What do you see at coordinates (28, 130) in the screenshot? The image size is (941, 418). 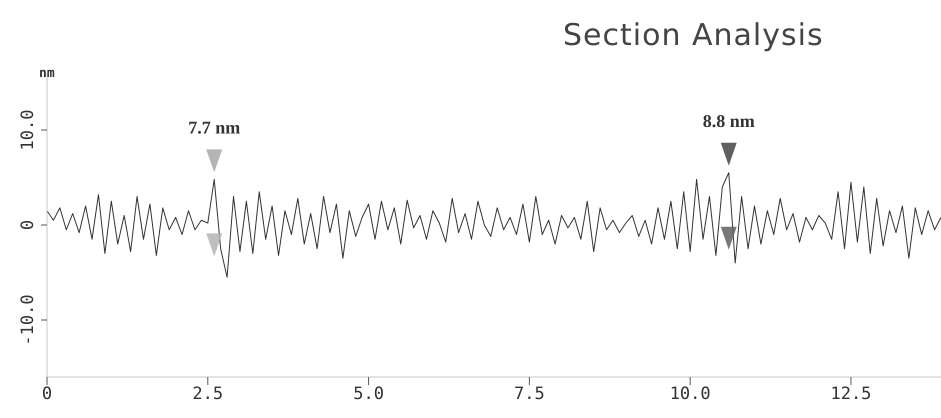 I see `y-tick-label: 10.0` at bounding box center [28, 130].